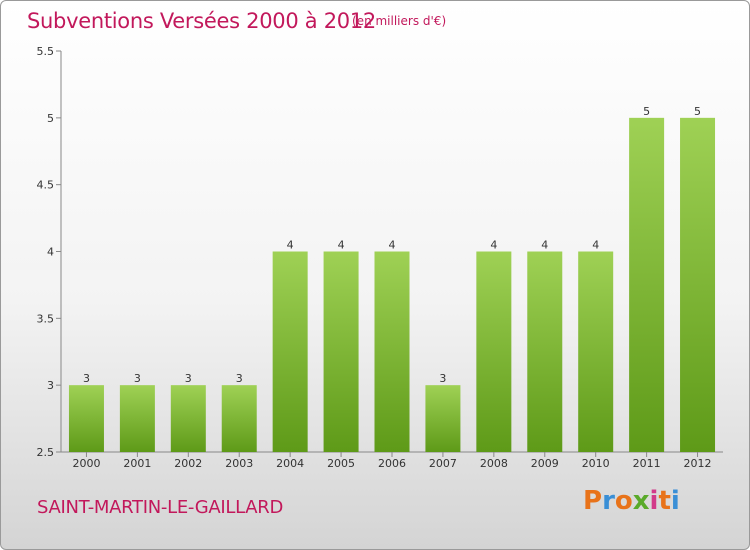 The image size is (750, 550). What do you see at coordinates (392, 463) in the screenshot?
I see `x-tick-label: 2006` at bounding box center [392, 463].